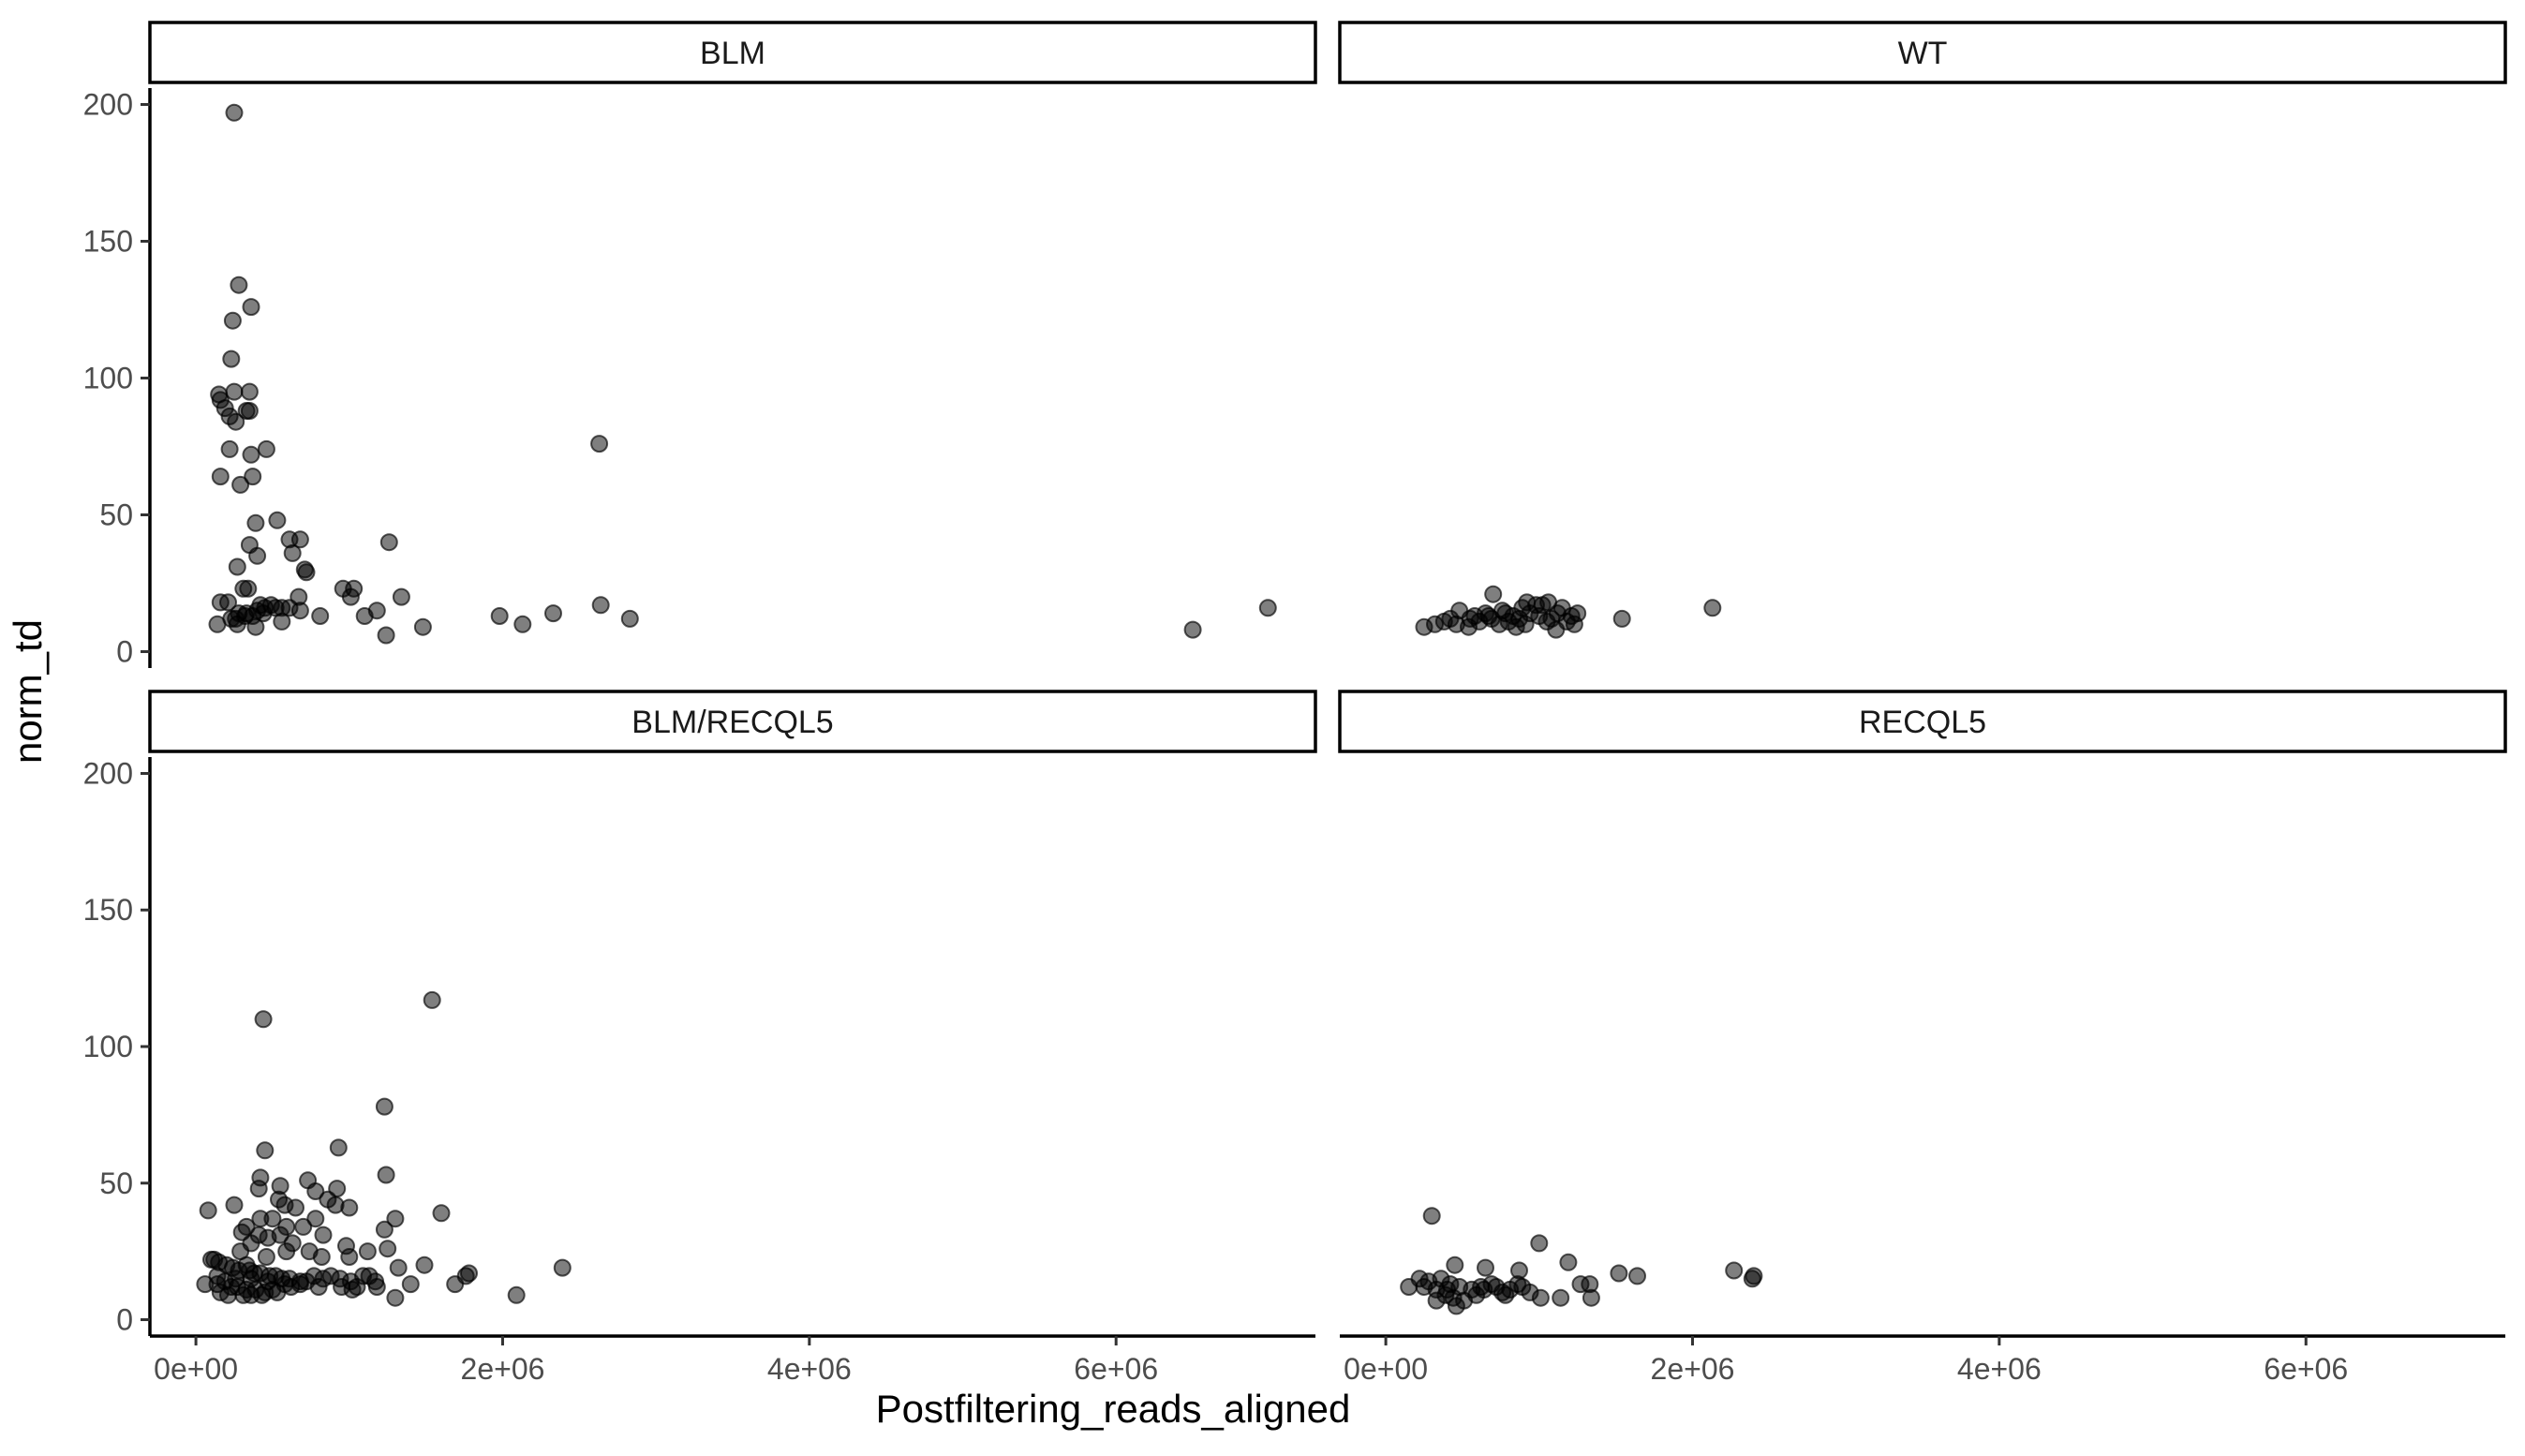 The width and height of the screenshot is (2525, 1456). I want to click on facet-strip-label: BLM/RECQL5, so click(732, 722).